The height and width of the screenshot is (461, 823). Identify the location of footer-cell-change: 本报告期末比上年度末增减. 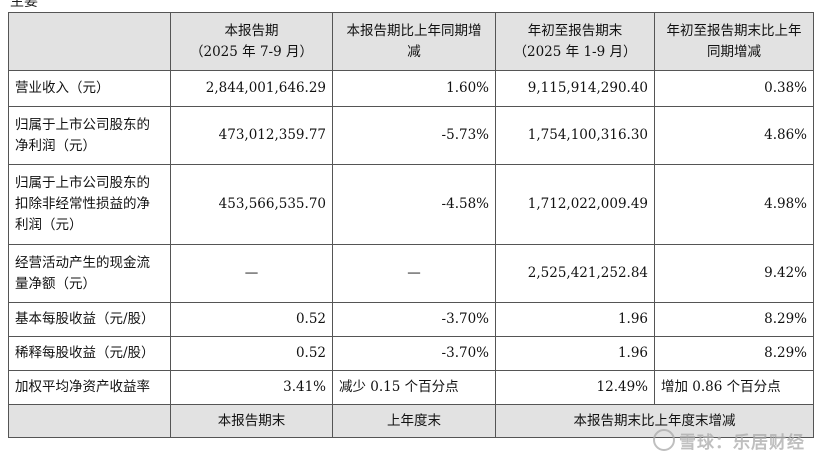
(654, 421).